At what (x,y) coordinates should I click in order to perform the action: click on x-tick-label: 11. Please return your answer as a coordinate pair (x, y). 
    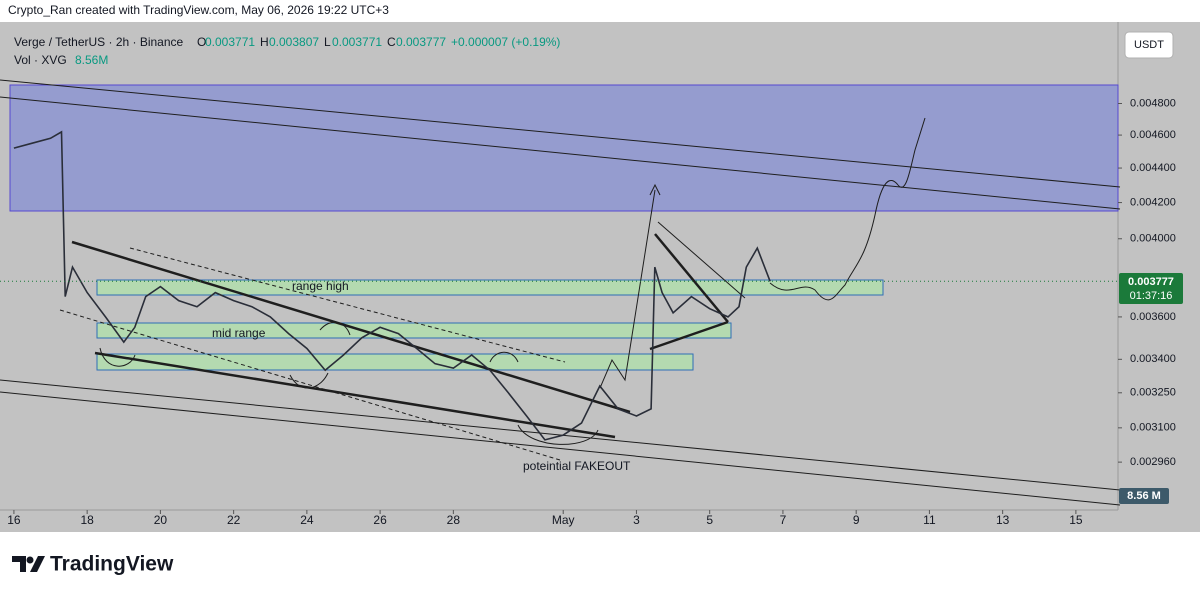
    Looking at the image, I should click on (929, 520).